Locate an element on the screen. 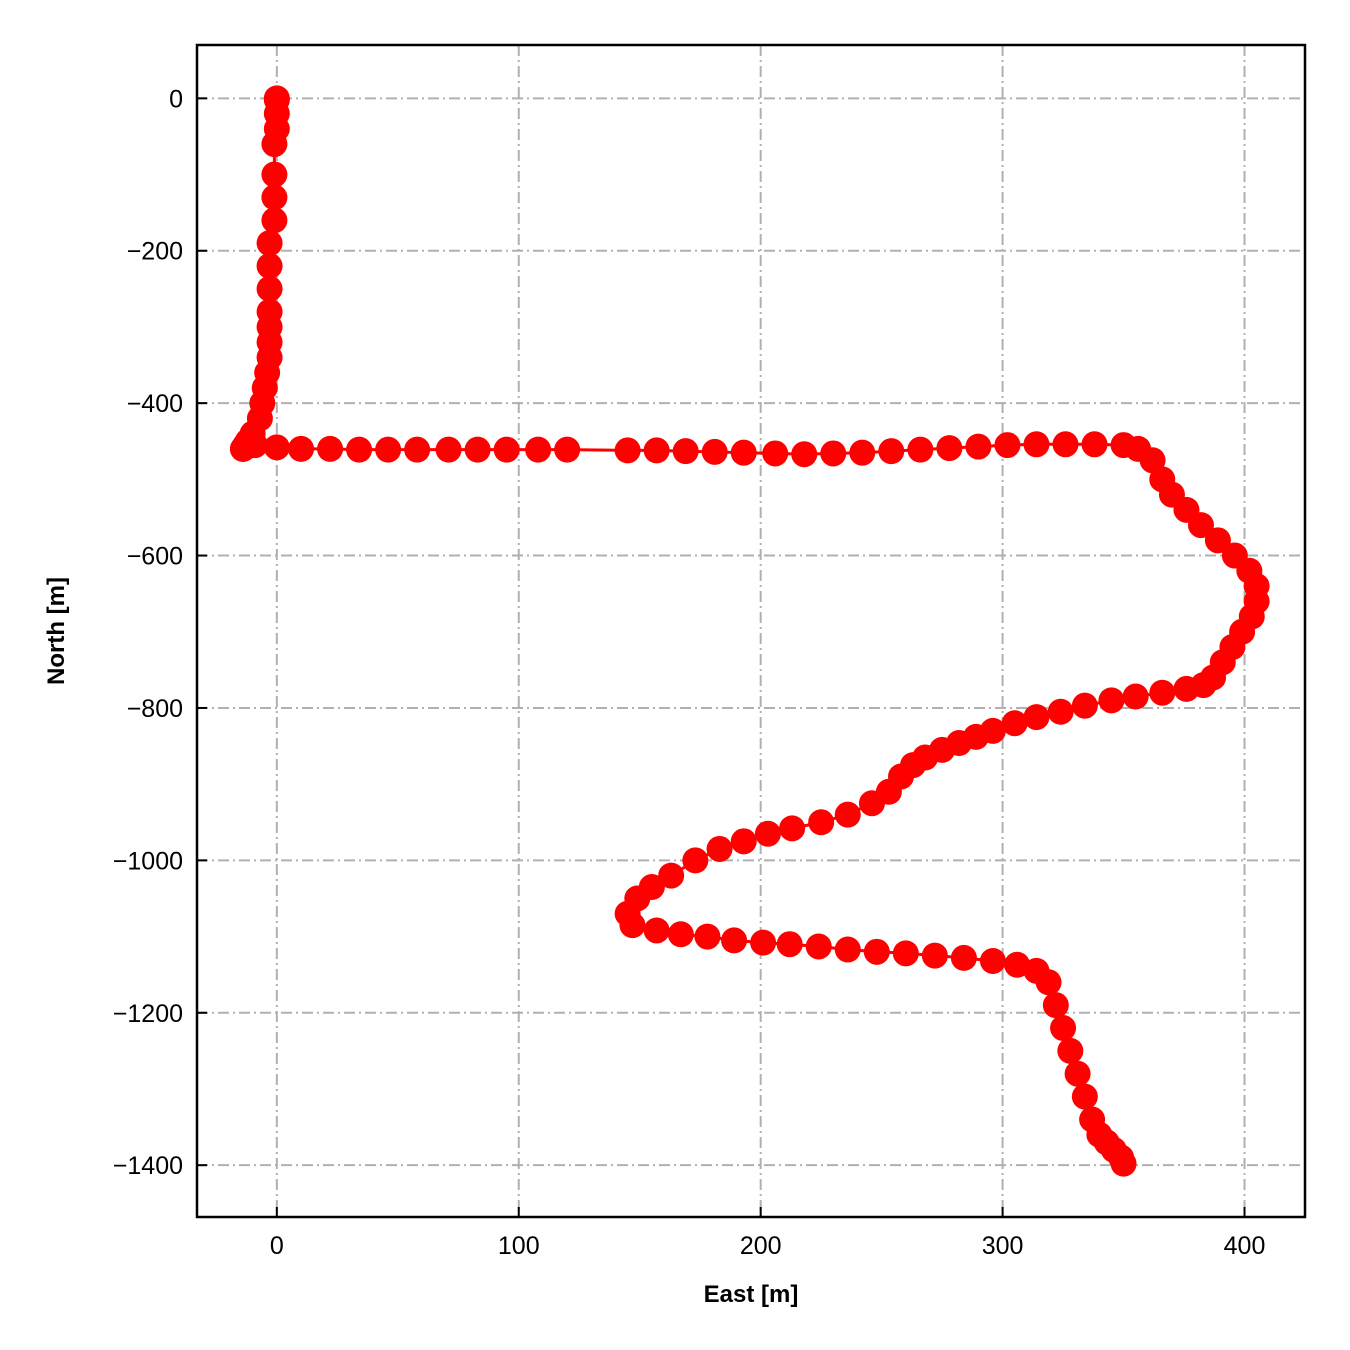  y-tick-label: −600 is located at coordinates (155, 557).